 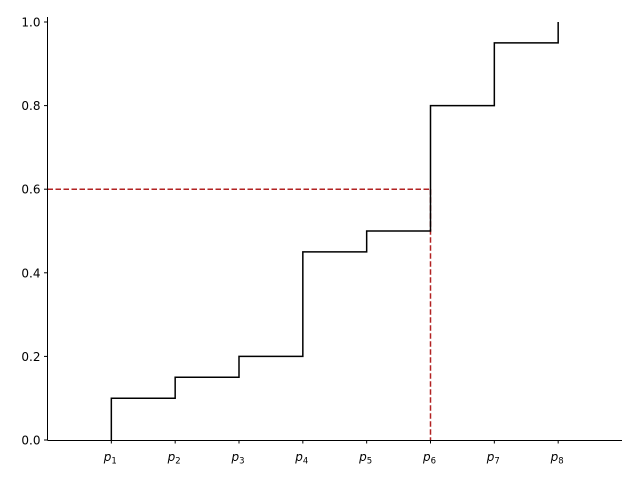 I want to click on x-tick-label-subscript: 3, so click(x=241, y=462).